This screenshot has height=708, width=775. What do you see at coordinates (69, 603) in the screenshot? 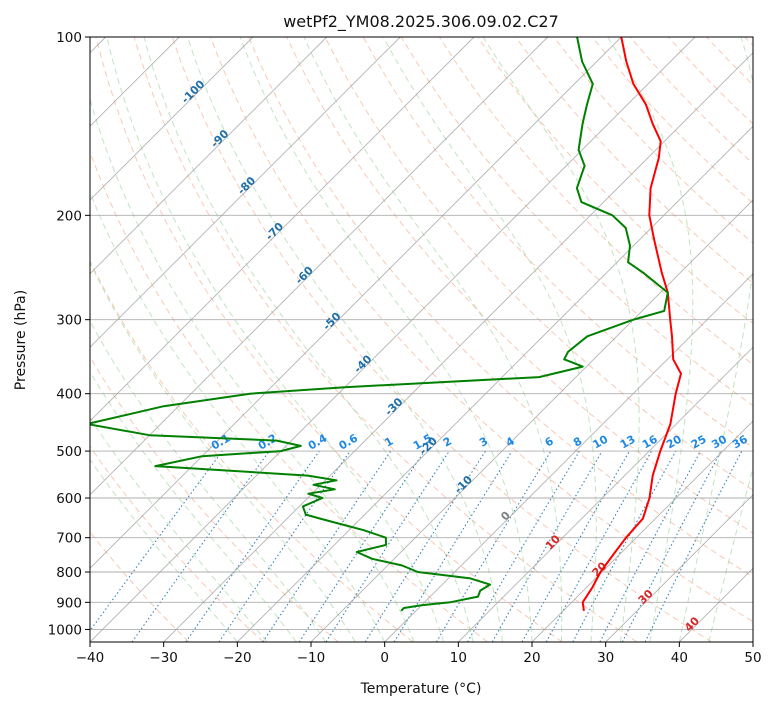
I see `y-tick-label: 900` at bounding box center [69, 603].